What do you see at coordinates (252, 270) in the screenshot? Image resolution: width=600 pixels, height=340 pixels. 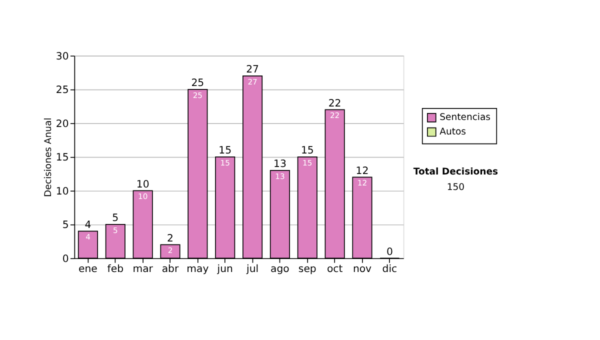 I see `x-tick-label: jul` at bounding box center [252, 270].